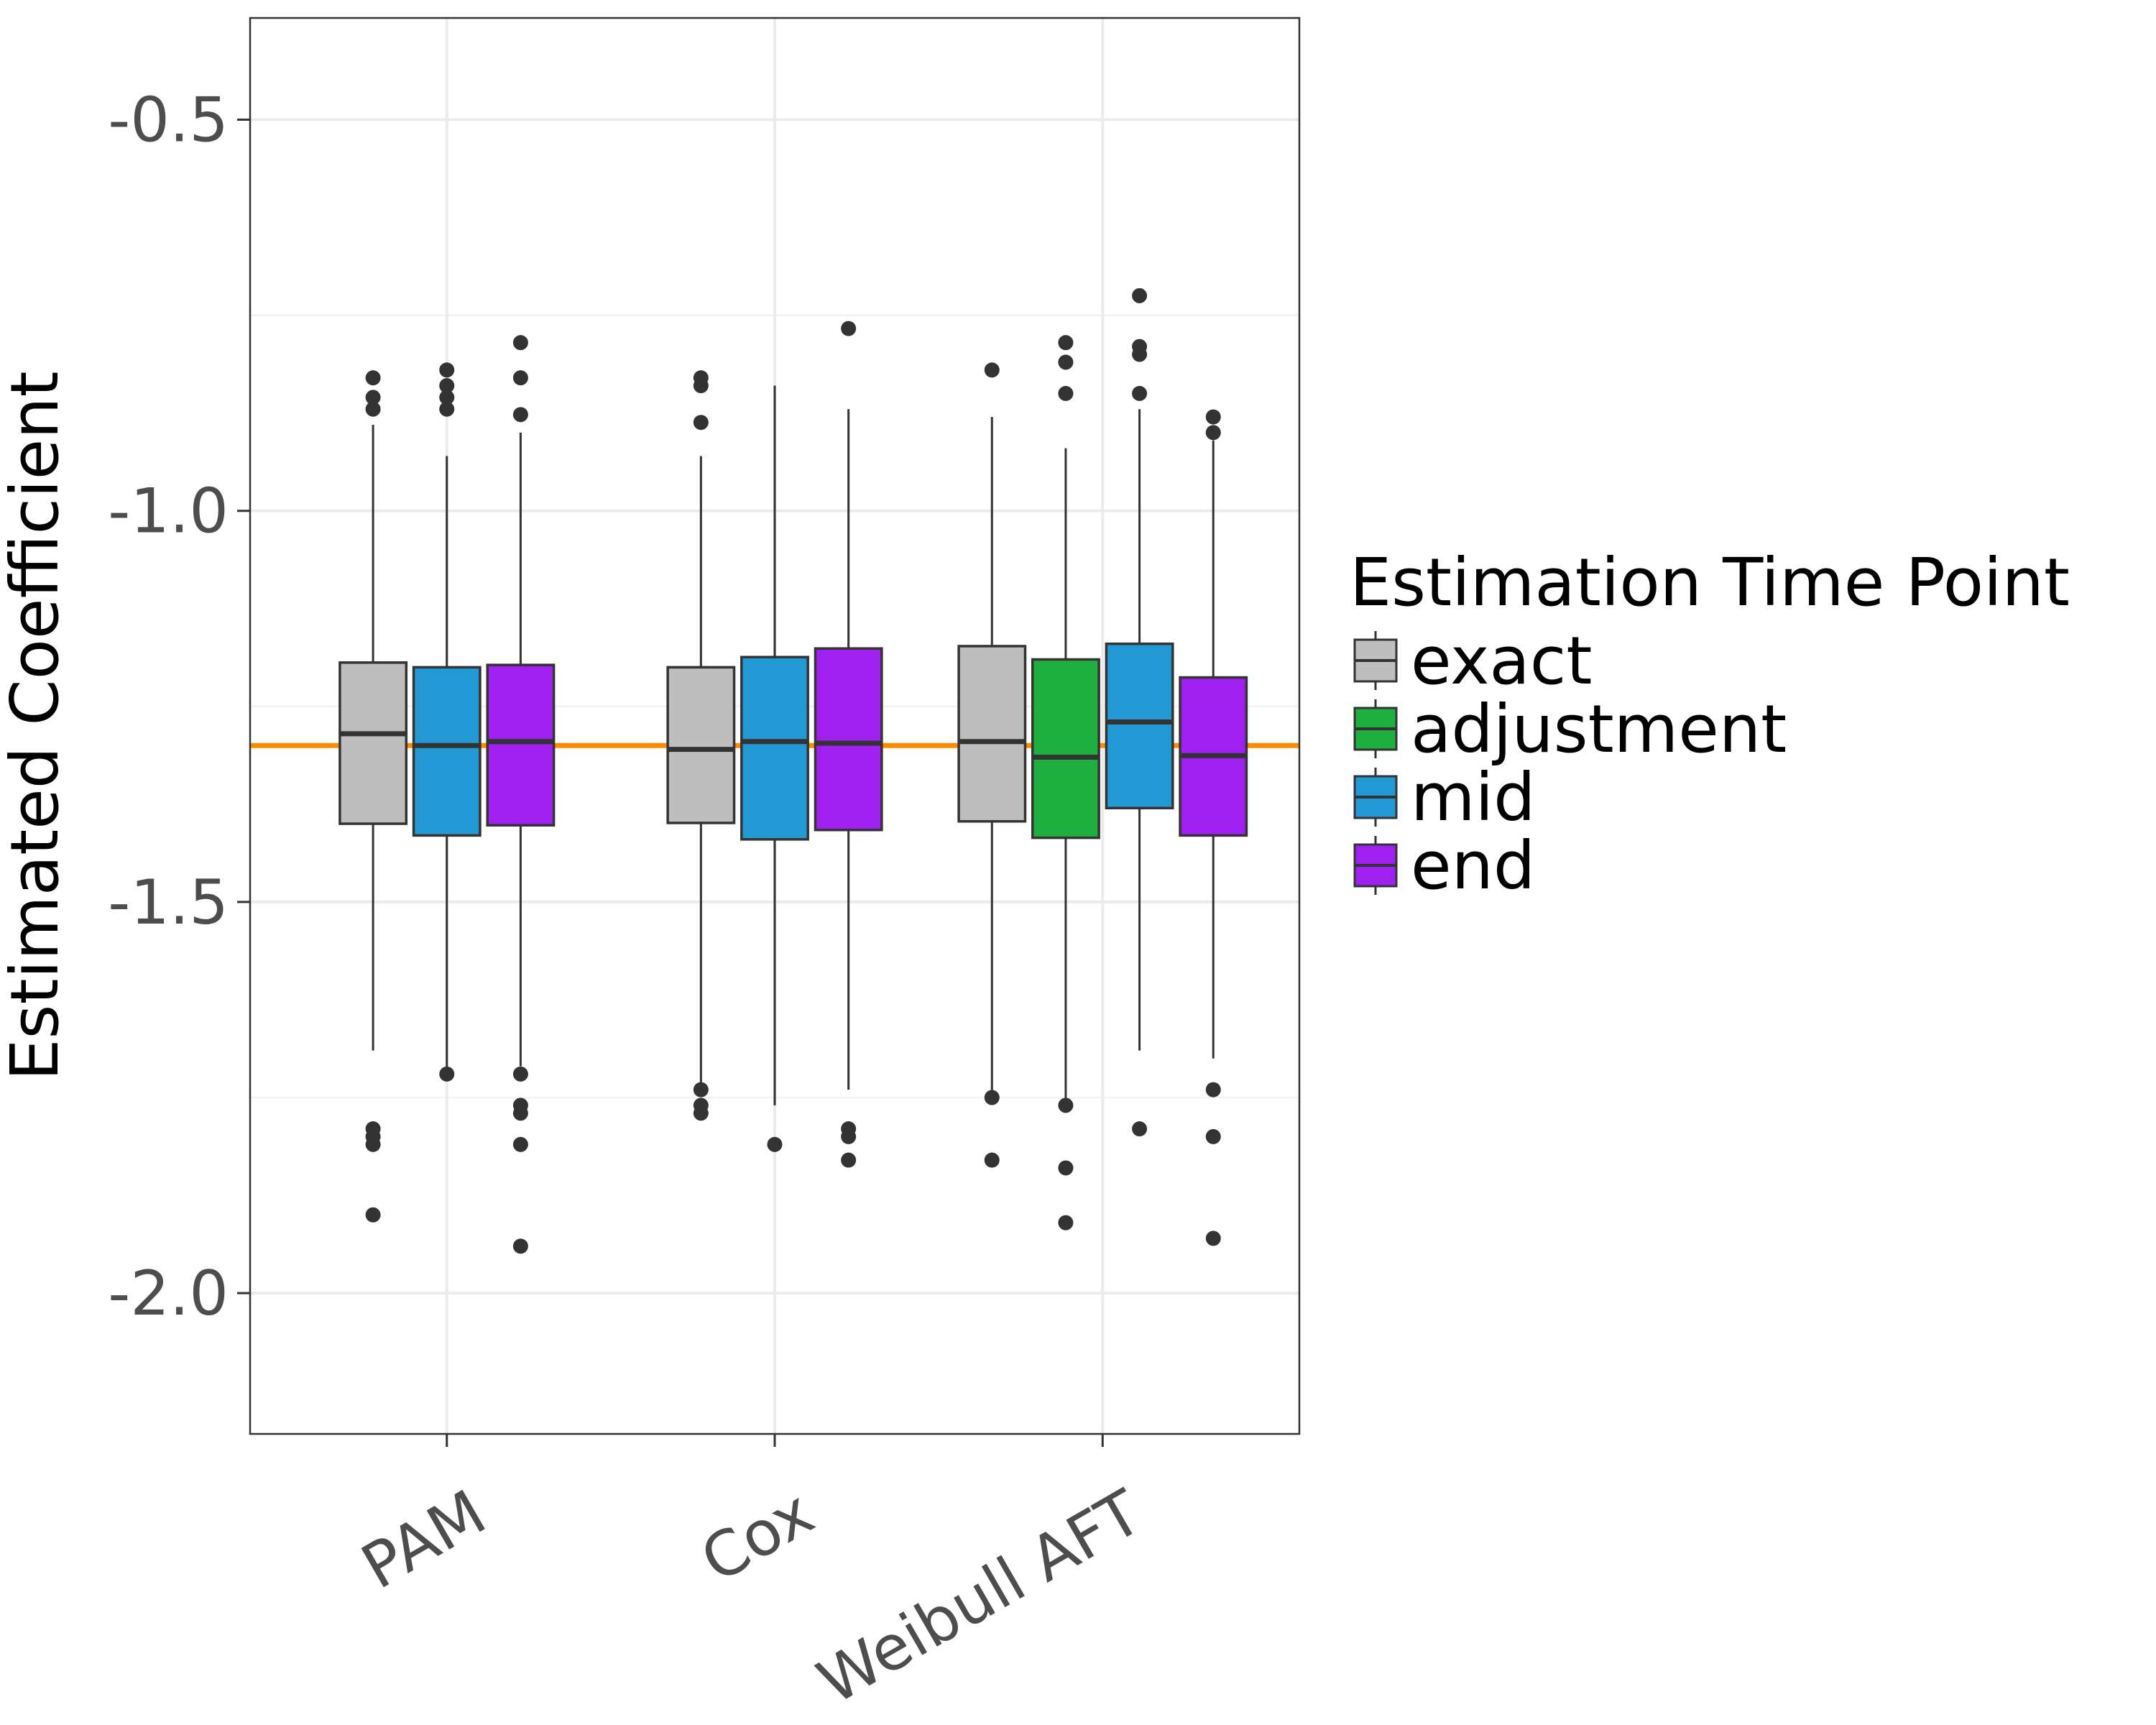 This screenshot has height=1725, width=2156. I want to click on y-tick-label: -1.0, so click(168, 512).